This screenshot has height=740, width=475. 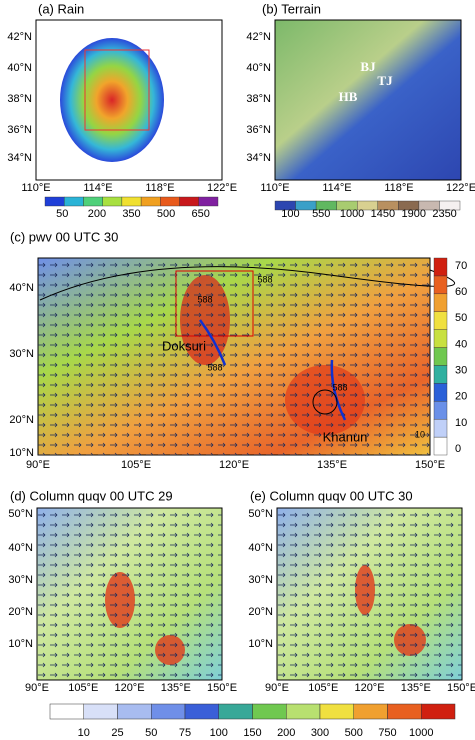 What do you see at coordinates (348, 96) in the screenshot?
I see `annotation: HB` at bounding box center [348, 96].